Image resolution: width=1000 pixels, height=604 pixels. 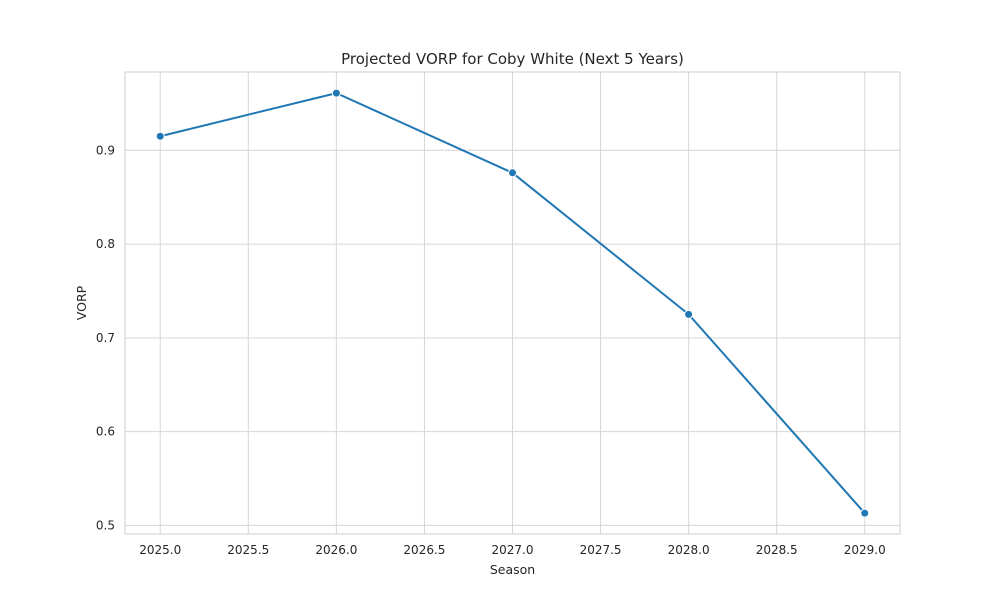 What do you see at coordinates (512, 569) in the screenshot?
I see `x-axis-label: Season` at bounding box center [512, 569].